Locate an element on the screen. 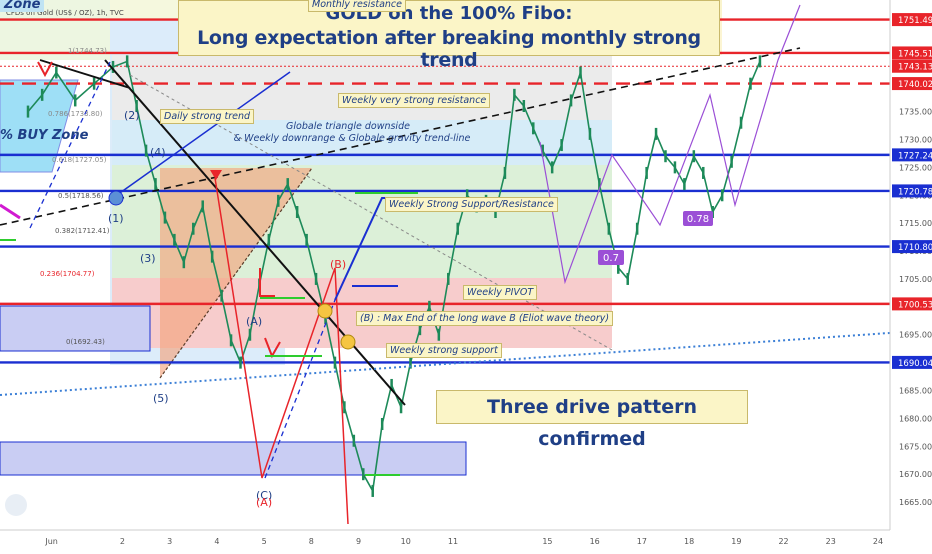  time-tick-label: 19 is located at coordinates (736, 541).